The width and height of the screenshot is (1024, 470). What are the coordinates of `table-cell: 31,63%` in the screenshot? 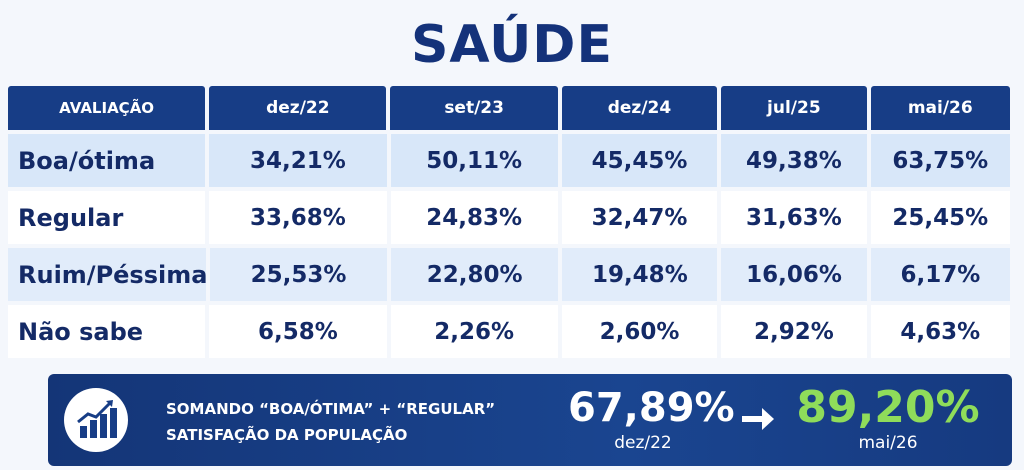 It's located at (794, 217).